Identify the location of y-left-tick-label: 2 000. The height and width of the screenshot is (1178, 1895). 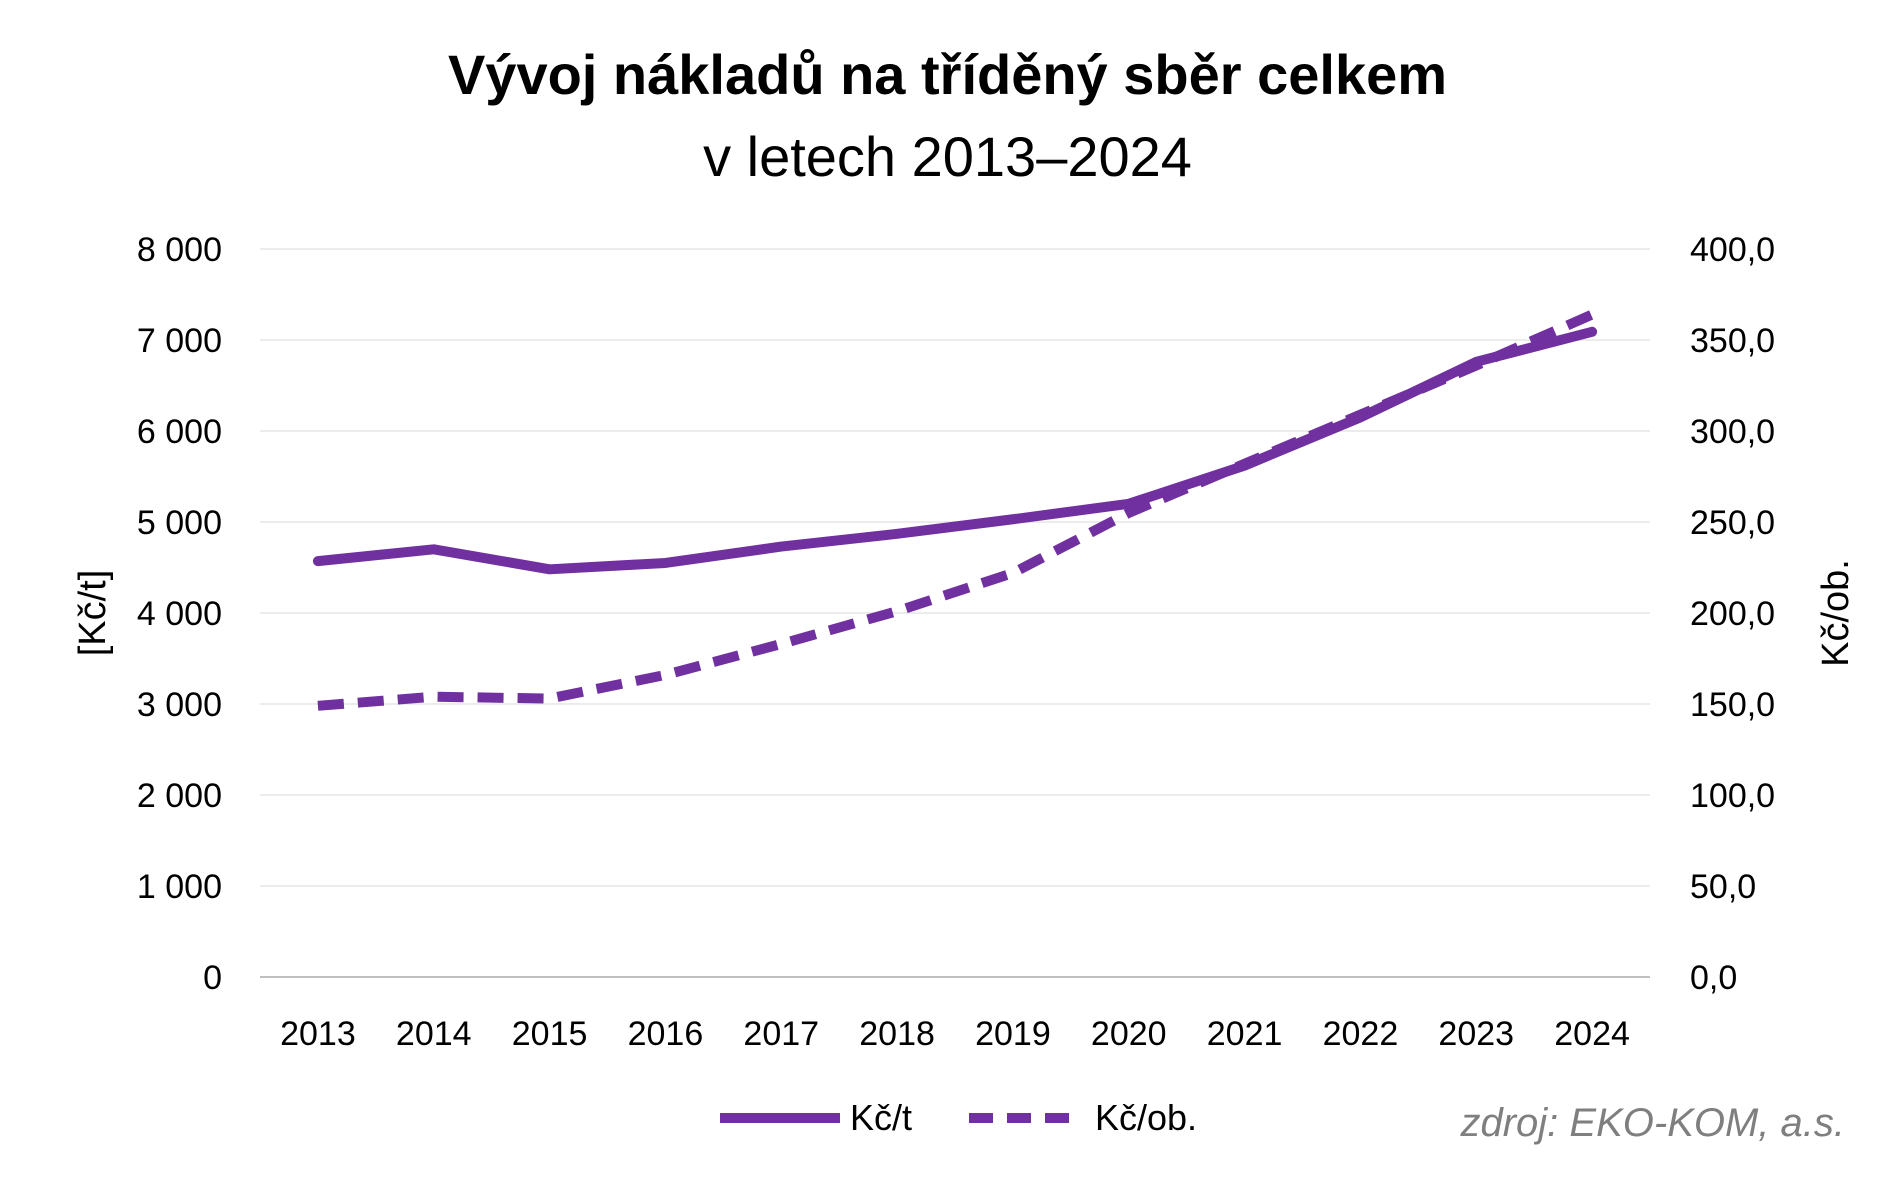
(179, 796).